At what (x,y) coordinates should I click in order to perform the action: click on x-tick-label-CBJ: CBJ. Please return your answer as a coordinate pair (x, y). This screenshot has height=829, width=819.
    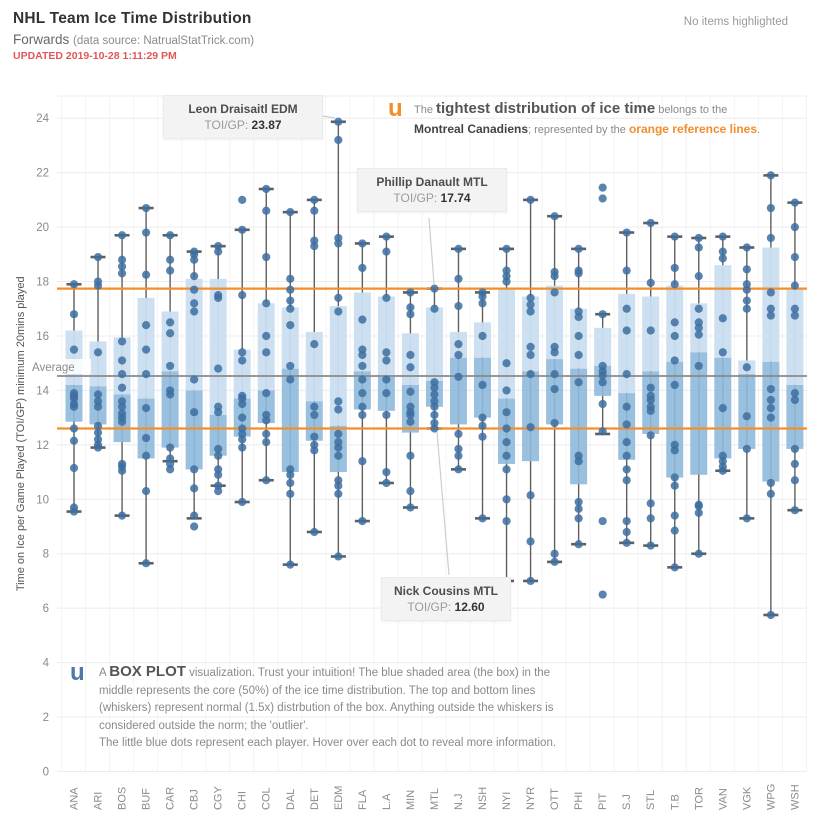
    Looking at the image, I should click on (195, 799).